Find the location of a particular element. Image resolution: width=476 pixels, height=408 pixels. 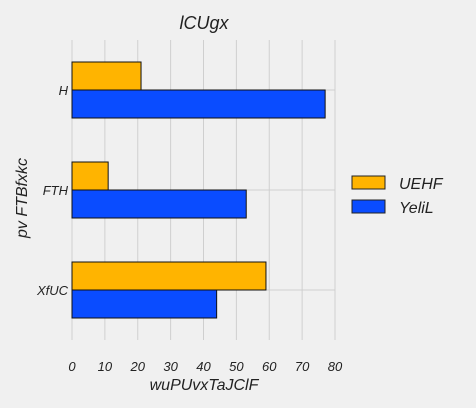

legend-swatch-uehf is located at coordinates (368, 182).